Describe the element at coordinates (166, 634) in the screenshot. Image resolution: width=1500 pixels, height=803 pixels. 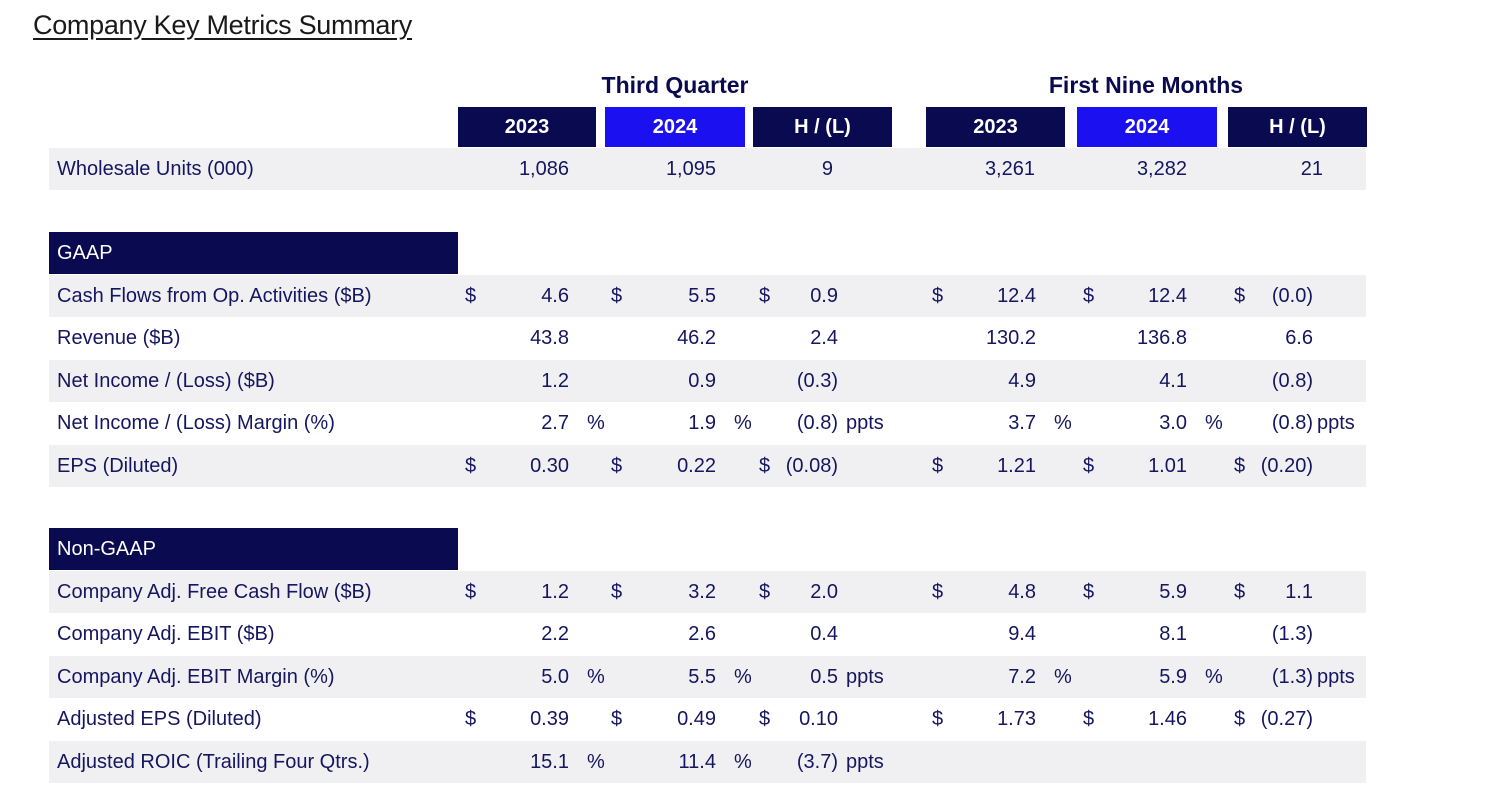
I see `row-label: Company Adj. EBIT ($B)` at that location.